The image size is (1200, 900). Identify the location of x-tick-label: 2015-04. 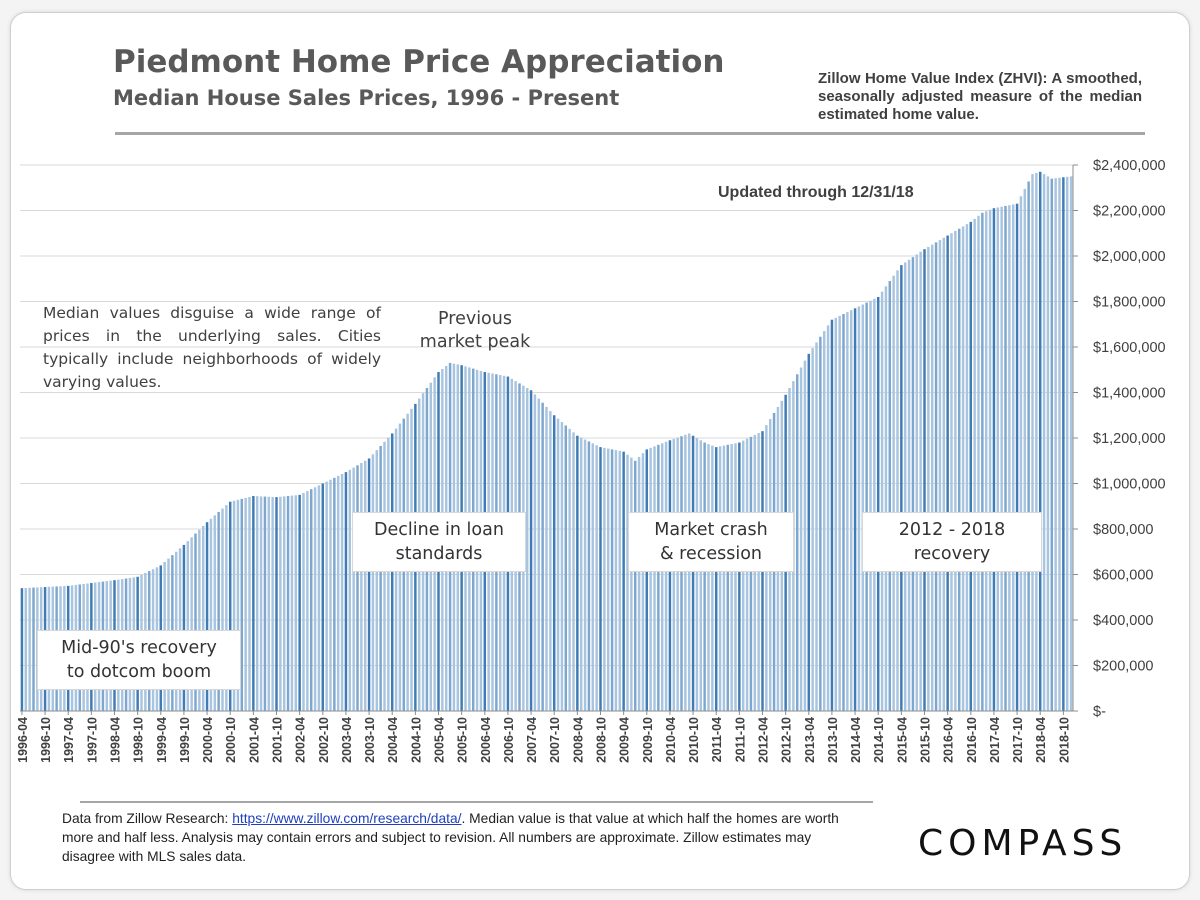
(902, 740).